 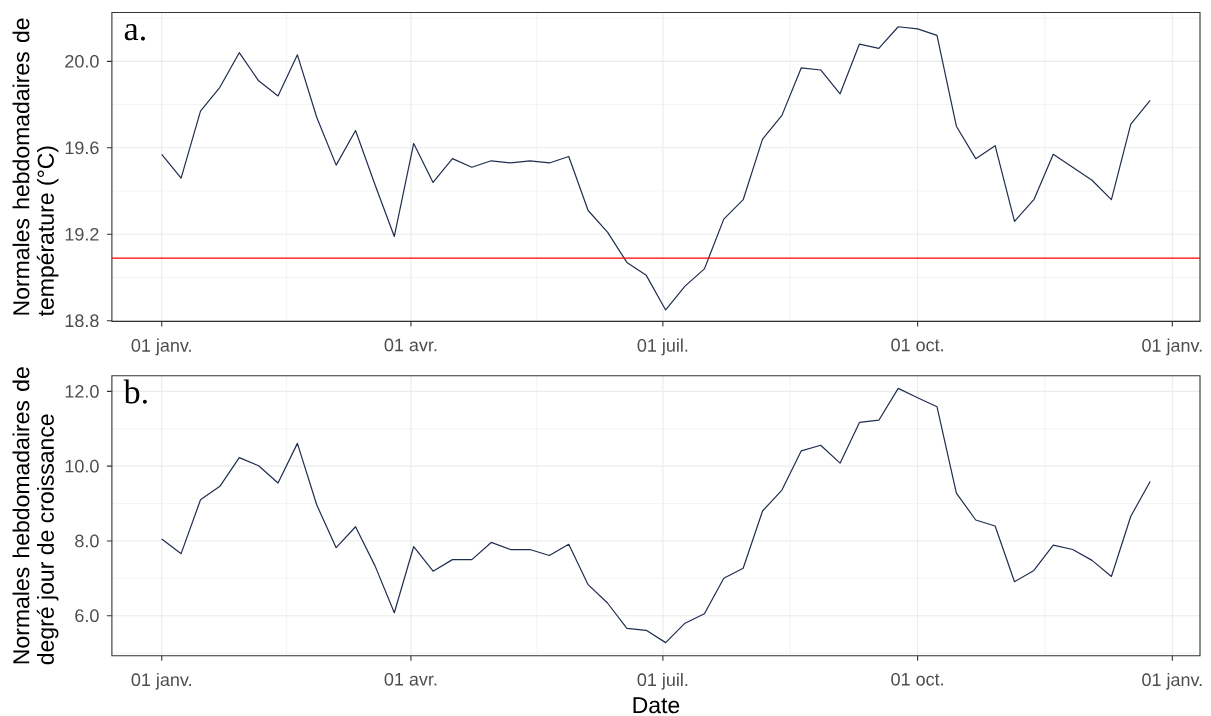 I want to click on y-tick-label: 19.2, so click(x=82, y=234).